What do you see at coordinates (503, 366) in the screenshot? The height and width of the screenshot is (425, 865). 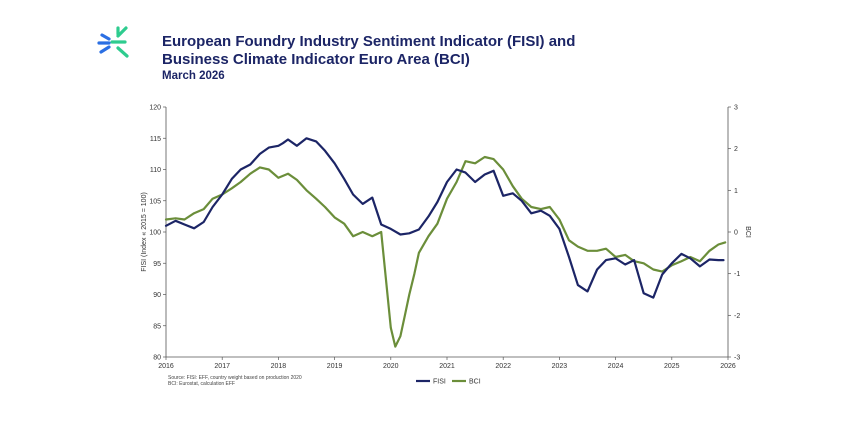 I see `x-tick-label: 2022` at bounding box center [503, 366].